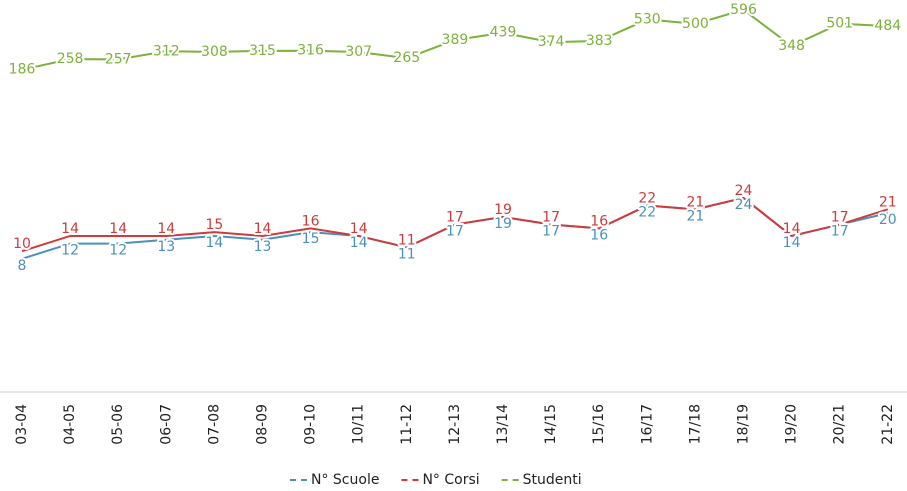 The height and width of the screenshot is (491, 907). Describe the element at coordinates (888, 424) in the screenshot. I see `x-tick-label: 21-22` at that location.